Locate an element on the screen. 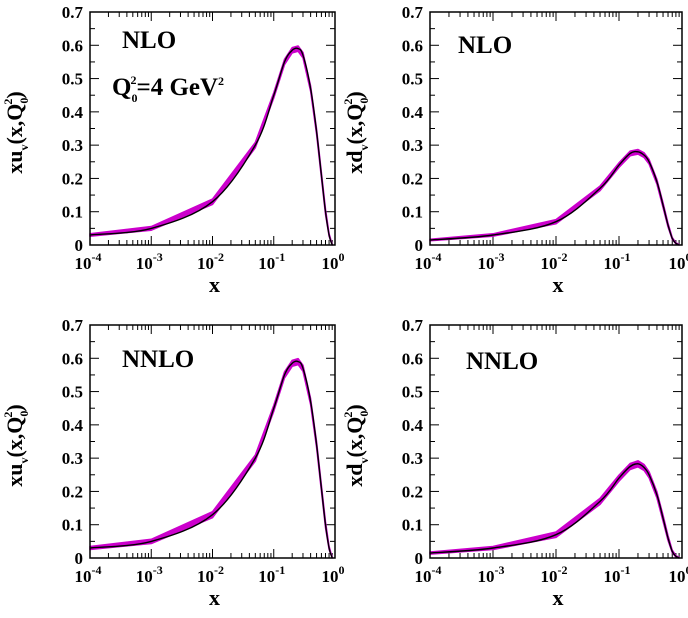 This screenshot has height=618, width=688. scale-label: Q02=4 GeV2 is located at coordinates (168, 89).